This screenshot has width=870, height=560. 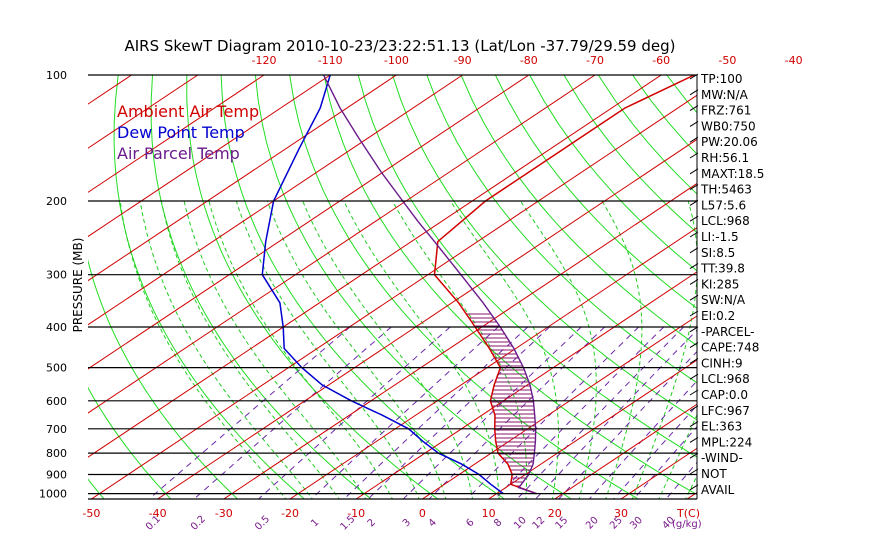 I want to click on index-entry: AVAIL, so click(x=718, y=490).